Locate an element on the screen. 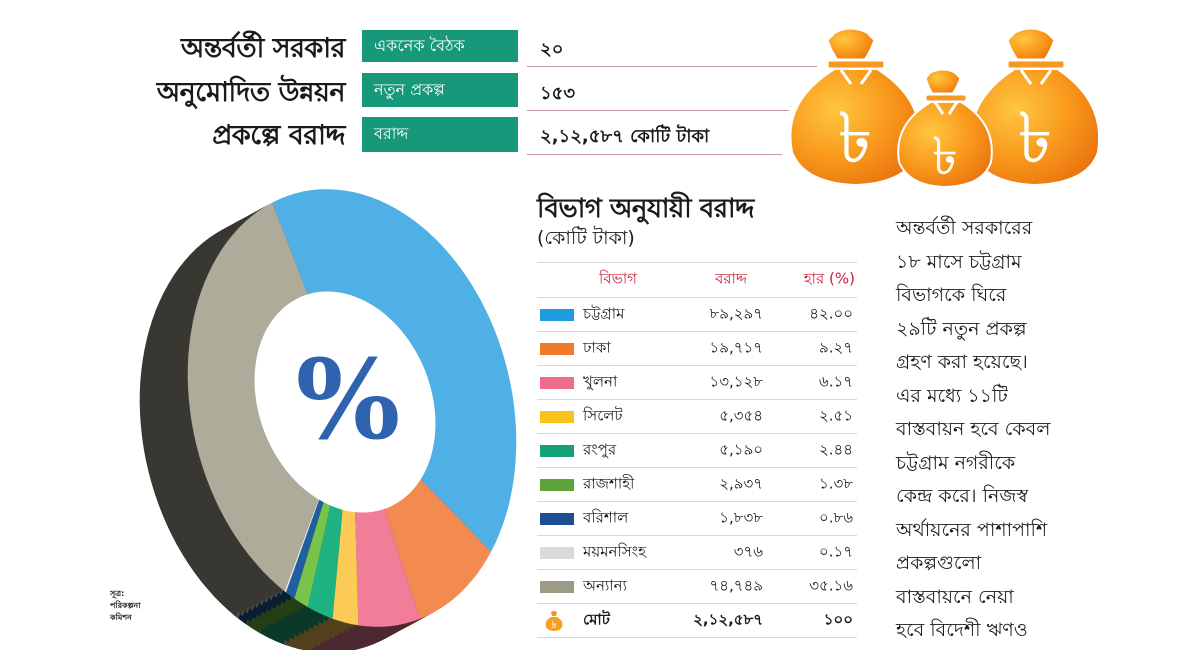 Image resolution: width=1200 pixels, height=668 pixels. row-amount: ৩৭৬ is located at coordinates (748, 551).